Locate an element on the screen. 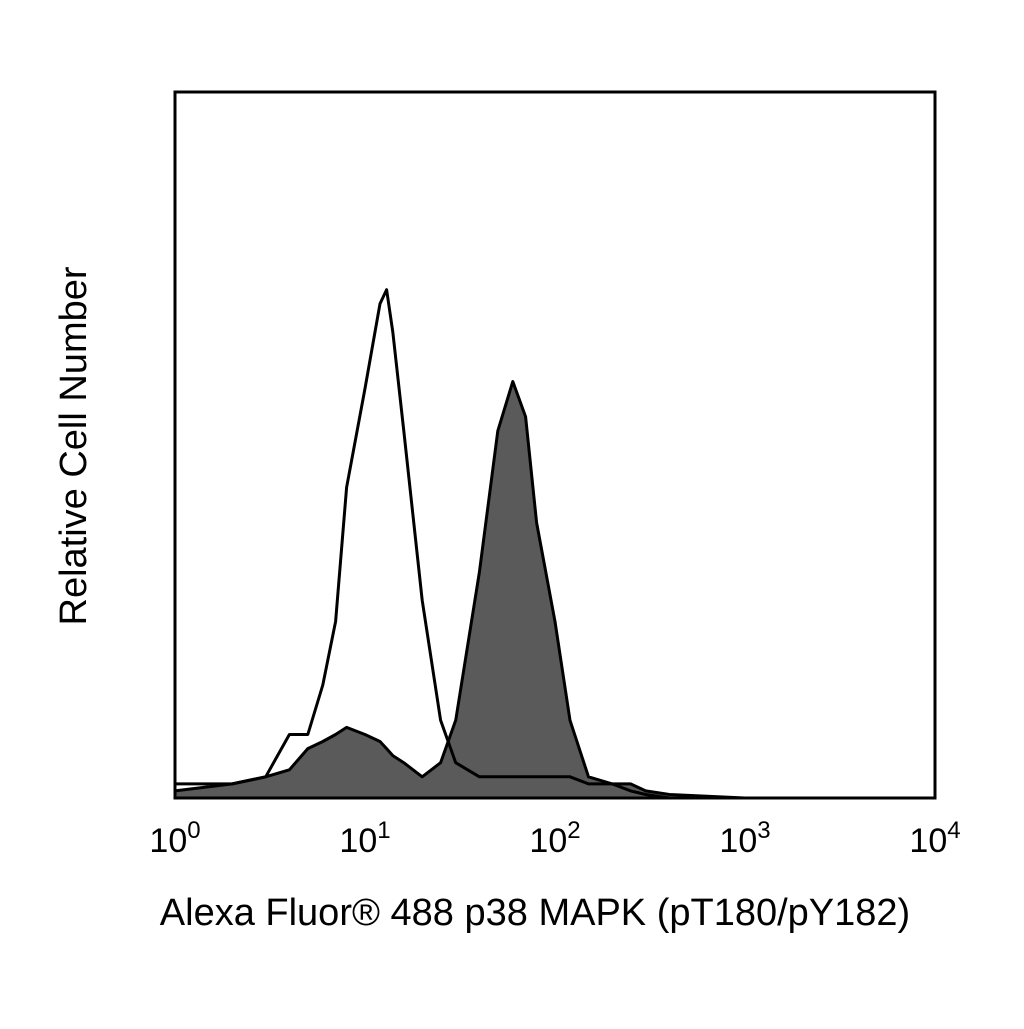 This screenshot has height=1029, width=1024. x-tick-exponent: 4 is located at coordinates (953, 830).